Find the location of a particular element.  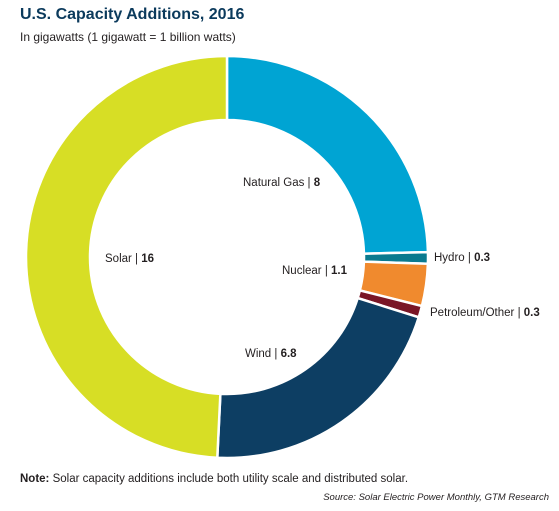

label-petroleum-other: Petroleum/Other | 0.3 is located at coordinates (485, 313).